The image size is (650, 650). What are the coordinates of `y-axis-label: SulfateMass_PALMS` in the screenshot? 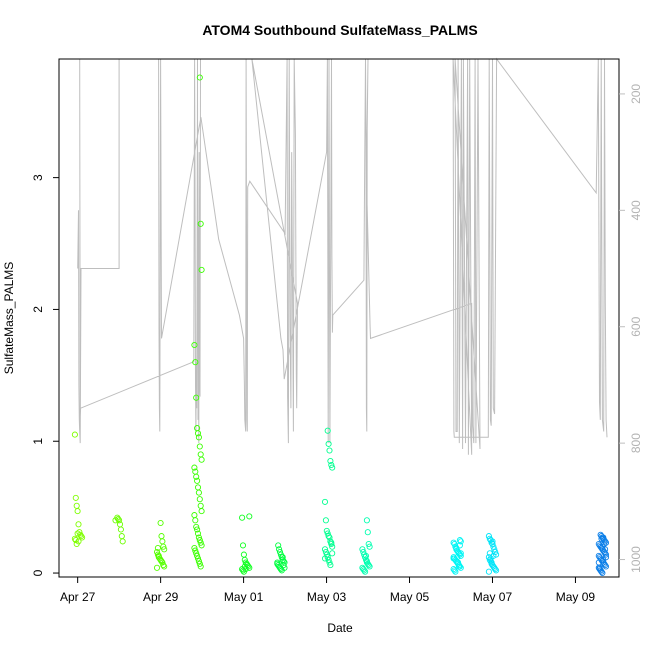 It's located at (9, 318).